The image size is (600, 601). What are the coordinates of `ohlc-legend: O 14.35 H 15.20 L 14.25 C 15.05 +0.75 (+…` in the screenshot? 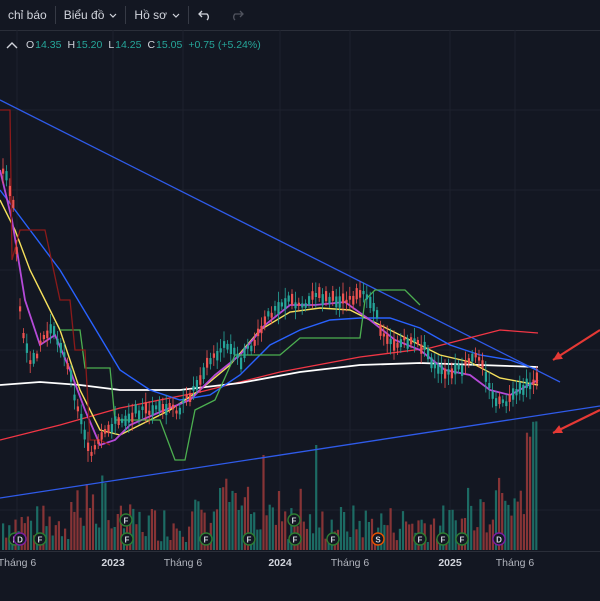 It's located at (133, 45).